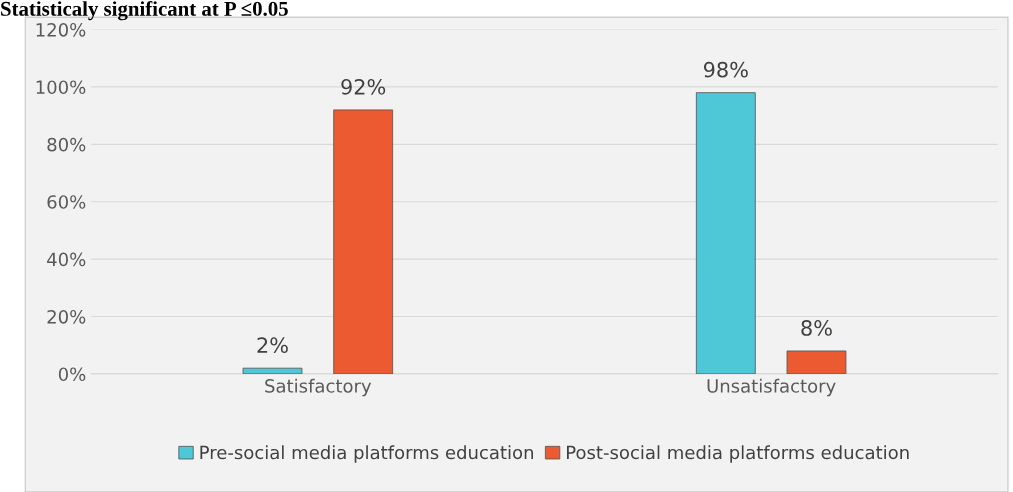 The width and height of the screenshot is (1013, 492). What do you see at coordinates (61, 87) in the screenshot?
I see `y-tick-label: 100%` at bounding box center [61, 87].